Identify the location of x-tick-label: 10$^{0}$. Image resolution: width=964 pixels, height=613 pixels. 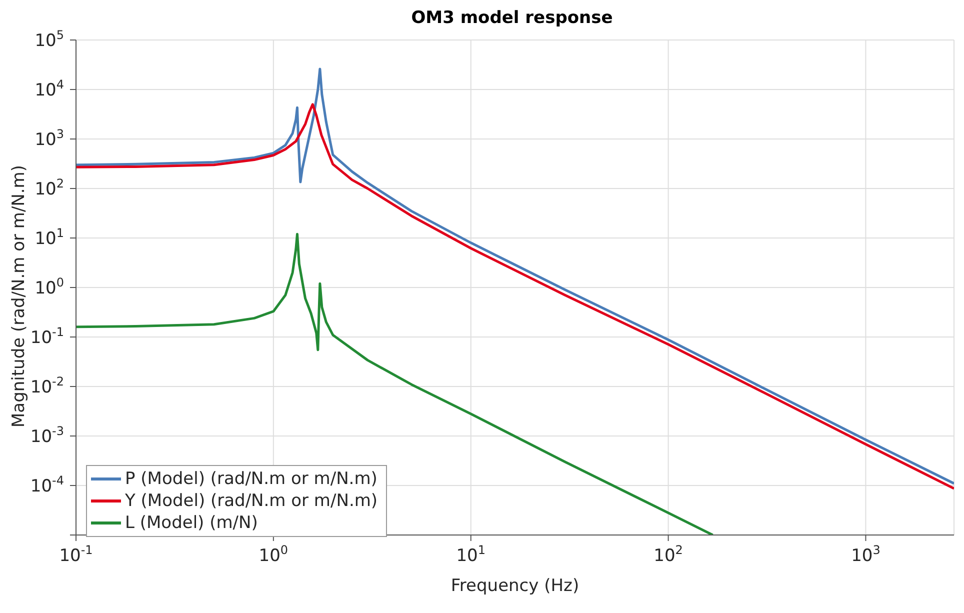
(273, 554).